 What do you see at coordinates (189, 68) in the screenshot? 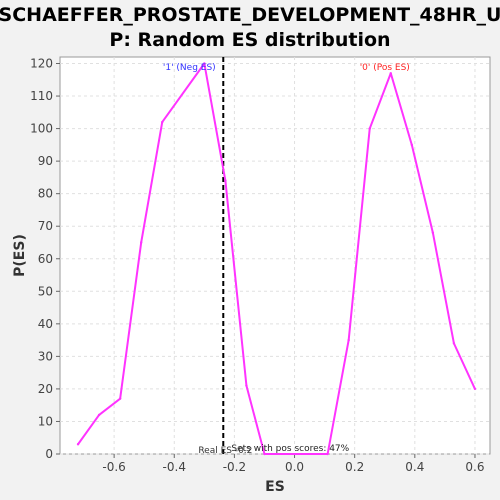
I see `neg-es-label: '1' (Neg ES)` at bounding box center [189, 68].